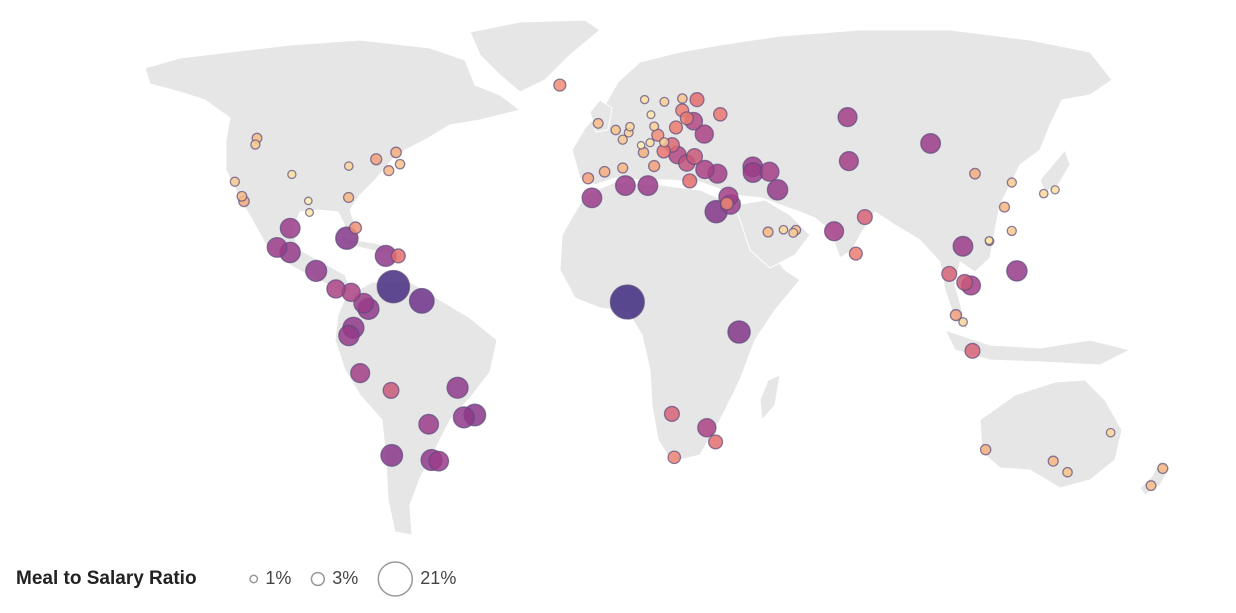 The width and height of the screenshot is (1236, 613). Describe the element at coordinates (278, 578) in the screenshot. I see `legend-label: 1%` at that location.